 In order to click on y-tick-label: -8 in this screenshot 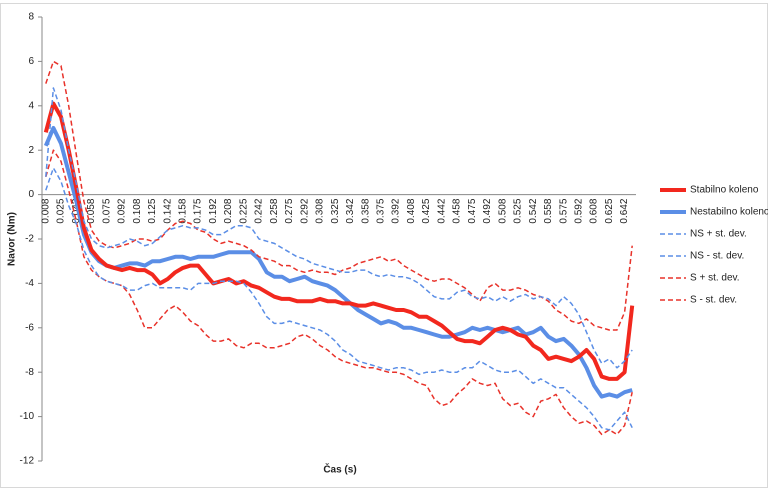, I will do `click(29, 372)`.